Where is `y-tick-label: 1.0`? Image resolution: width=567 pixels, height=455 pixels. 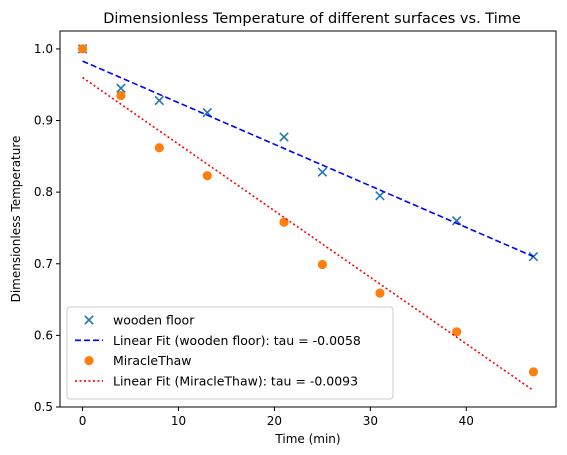 y-tick-label: 1.0 is located at coordinates (43, 49).